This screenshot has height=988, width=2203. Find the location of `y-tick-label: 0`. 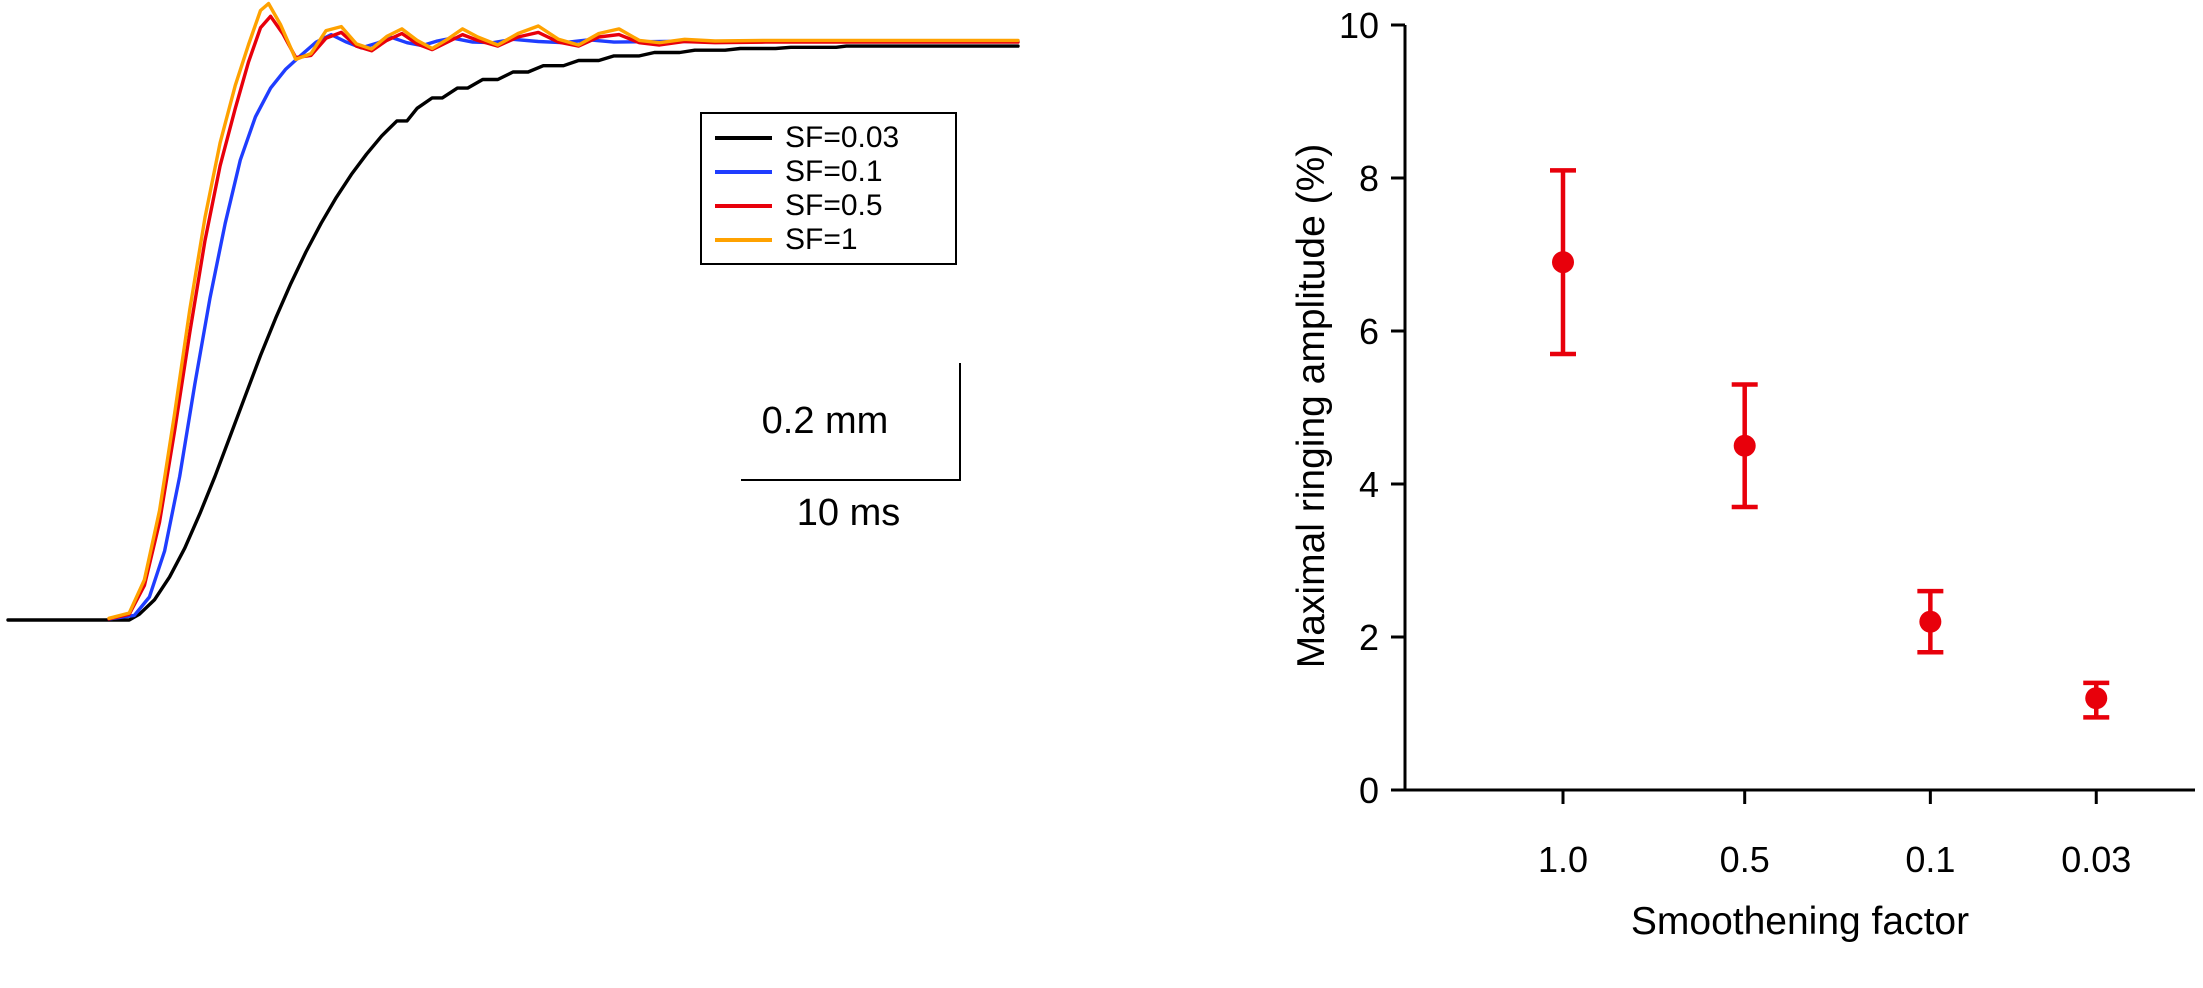

y-tick-label: 0 is located at coordinates (1369, 790).